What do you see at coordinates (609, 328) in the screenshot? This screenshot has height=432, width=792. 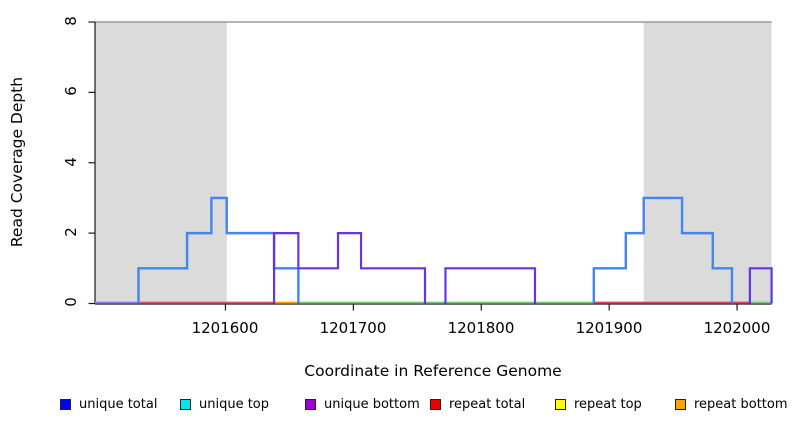 I see `x-tick-label-1201900: 1201900` at bounding box center [609, 328].